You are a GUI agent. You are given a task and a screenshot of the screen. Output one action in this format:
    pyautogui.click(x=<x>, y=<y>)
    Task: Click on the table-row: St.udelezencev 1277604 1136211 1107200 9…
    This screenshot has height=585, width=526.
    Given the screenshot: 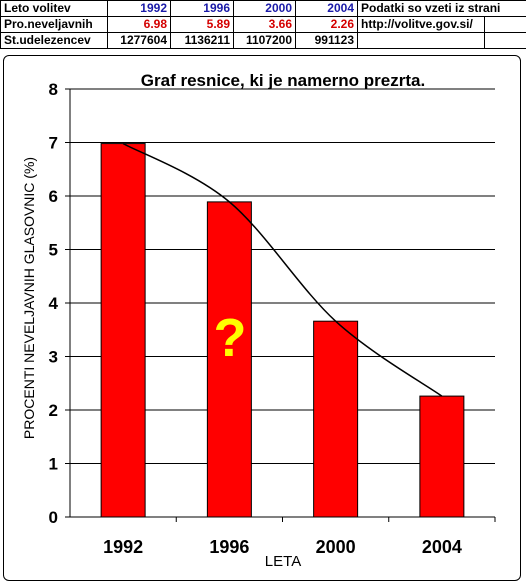 What is the action you would take?
    pyautogui.click(x=263, y=40)
    